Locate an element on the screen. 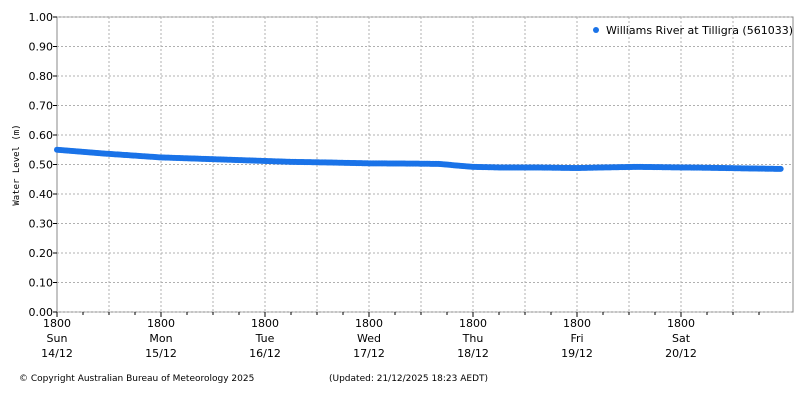  y-tick-label: 0.00 is located at coordinates (41, 312).